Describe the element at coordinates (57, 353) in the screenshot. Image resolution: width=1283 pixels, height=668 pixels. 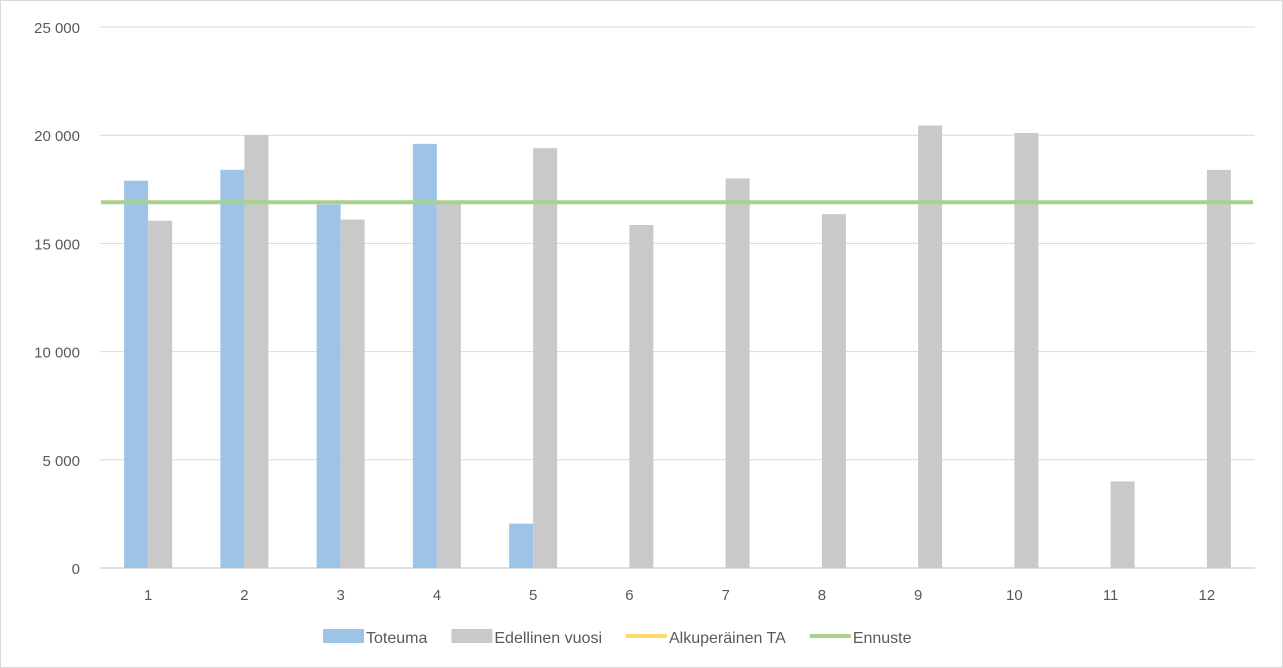
I see `y-tick-label: 10 000` at that location.